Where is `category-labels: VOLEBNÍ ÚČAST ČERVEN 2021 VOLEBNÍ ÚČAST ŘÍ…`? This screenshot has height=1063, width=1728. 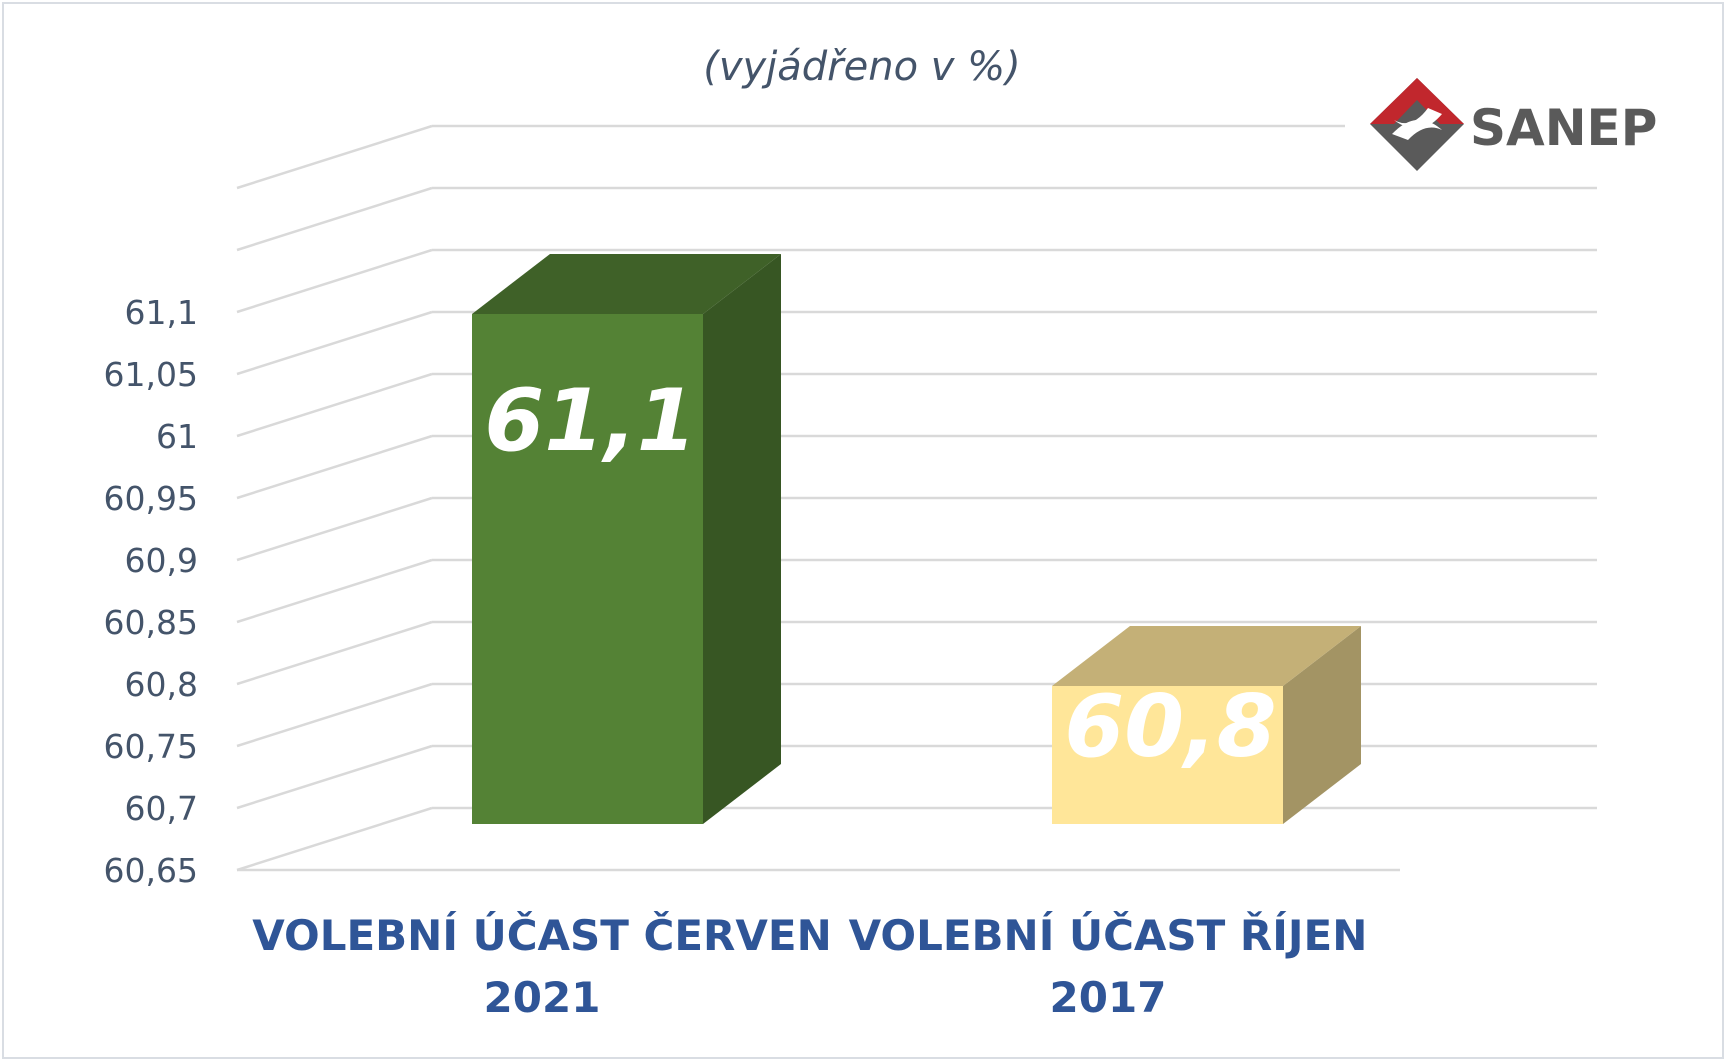 category-labels: VOLEBNÍ ÚČAST ČERVEN 2021 VOLEBNÍ ÚČAST ŘÍ… is located at coordinates (809, 966).